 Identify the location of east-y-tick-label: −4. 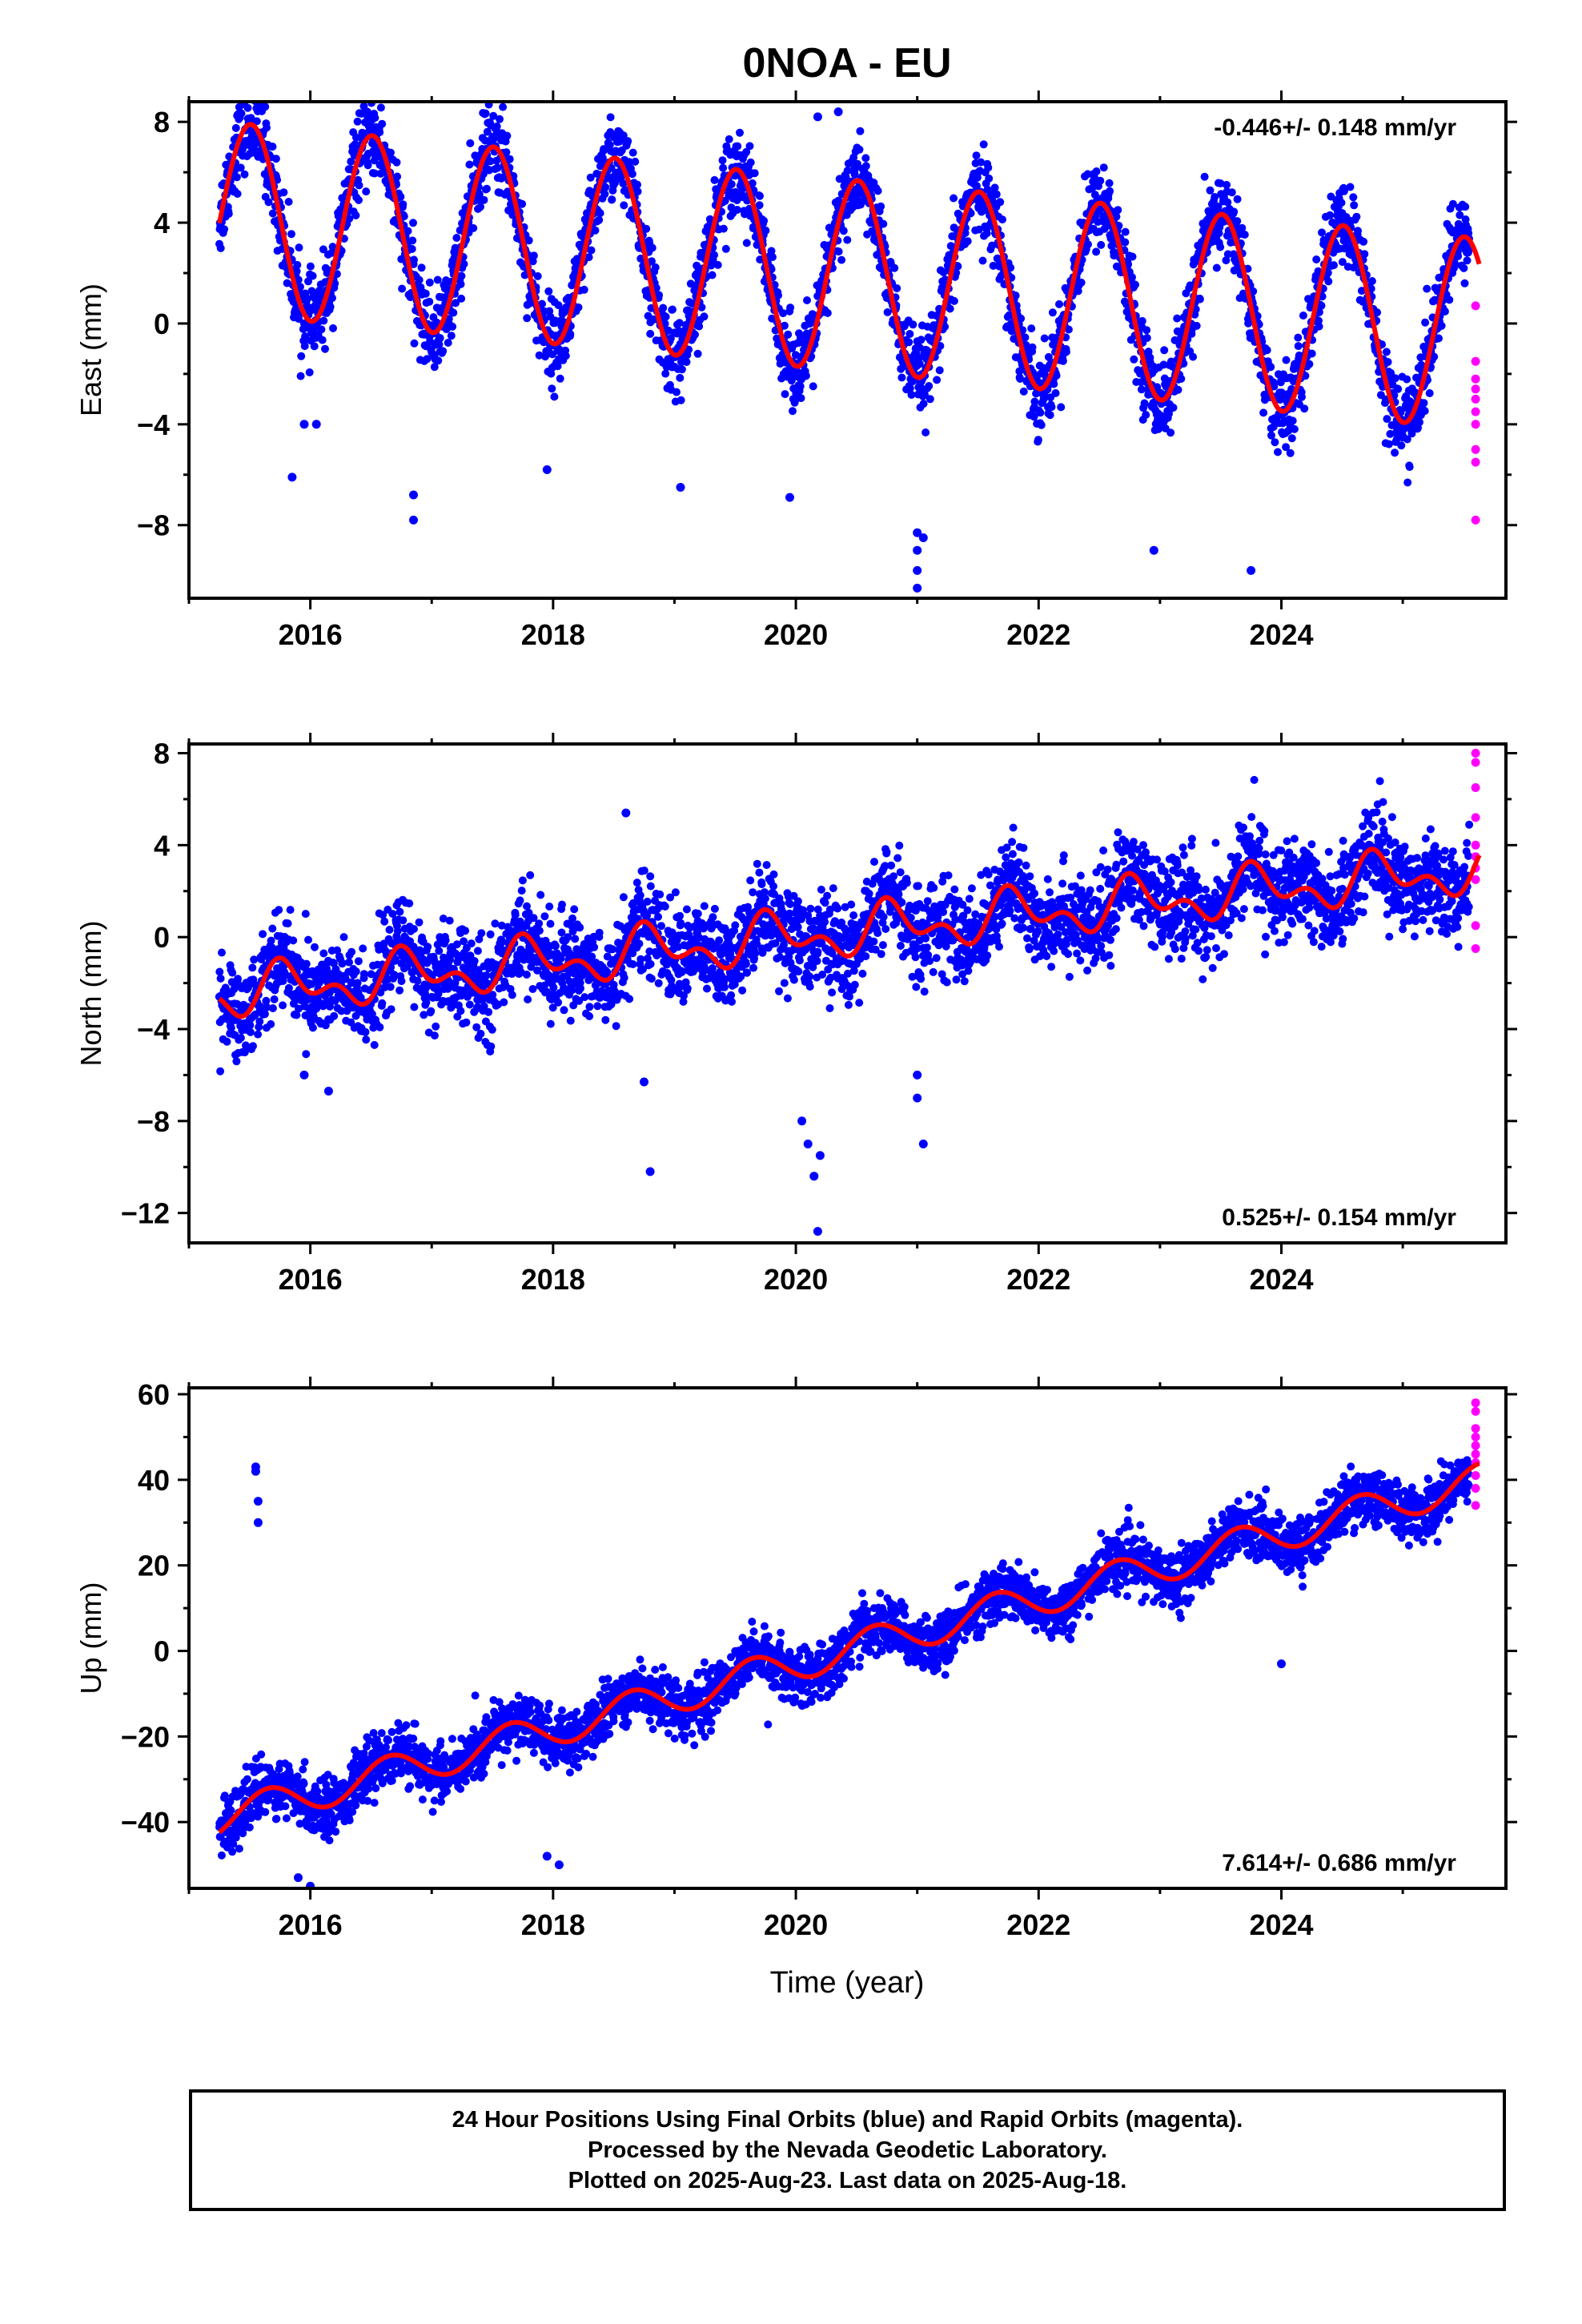
(154, 424).